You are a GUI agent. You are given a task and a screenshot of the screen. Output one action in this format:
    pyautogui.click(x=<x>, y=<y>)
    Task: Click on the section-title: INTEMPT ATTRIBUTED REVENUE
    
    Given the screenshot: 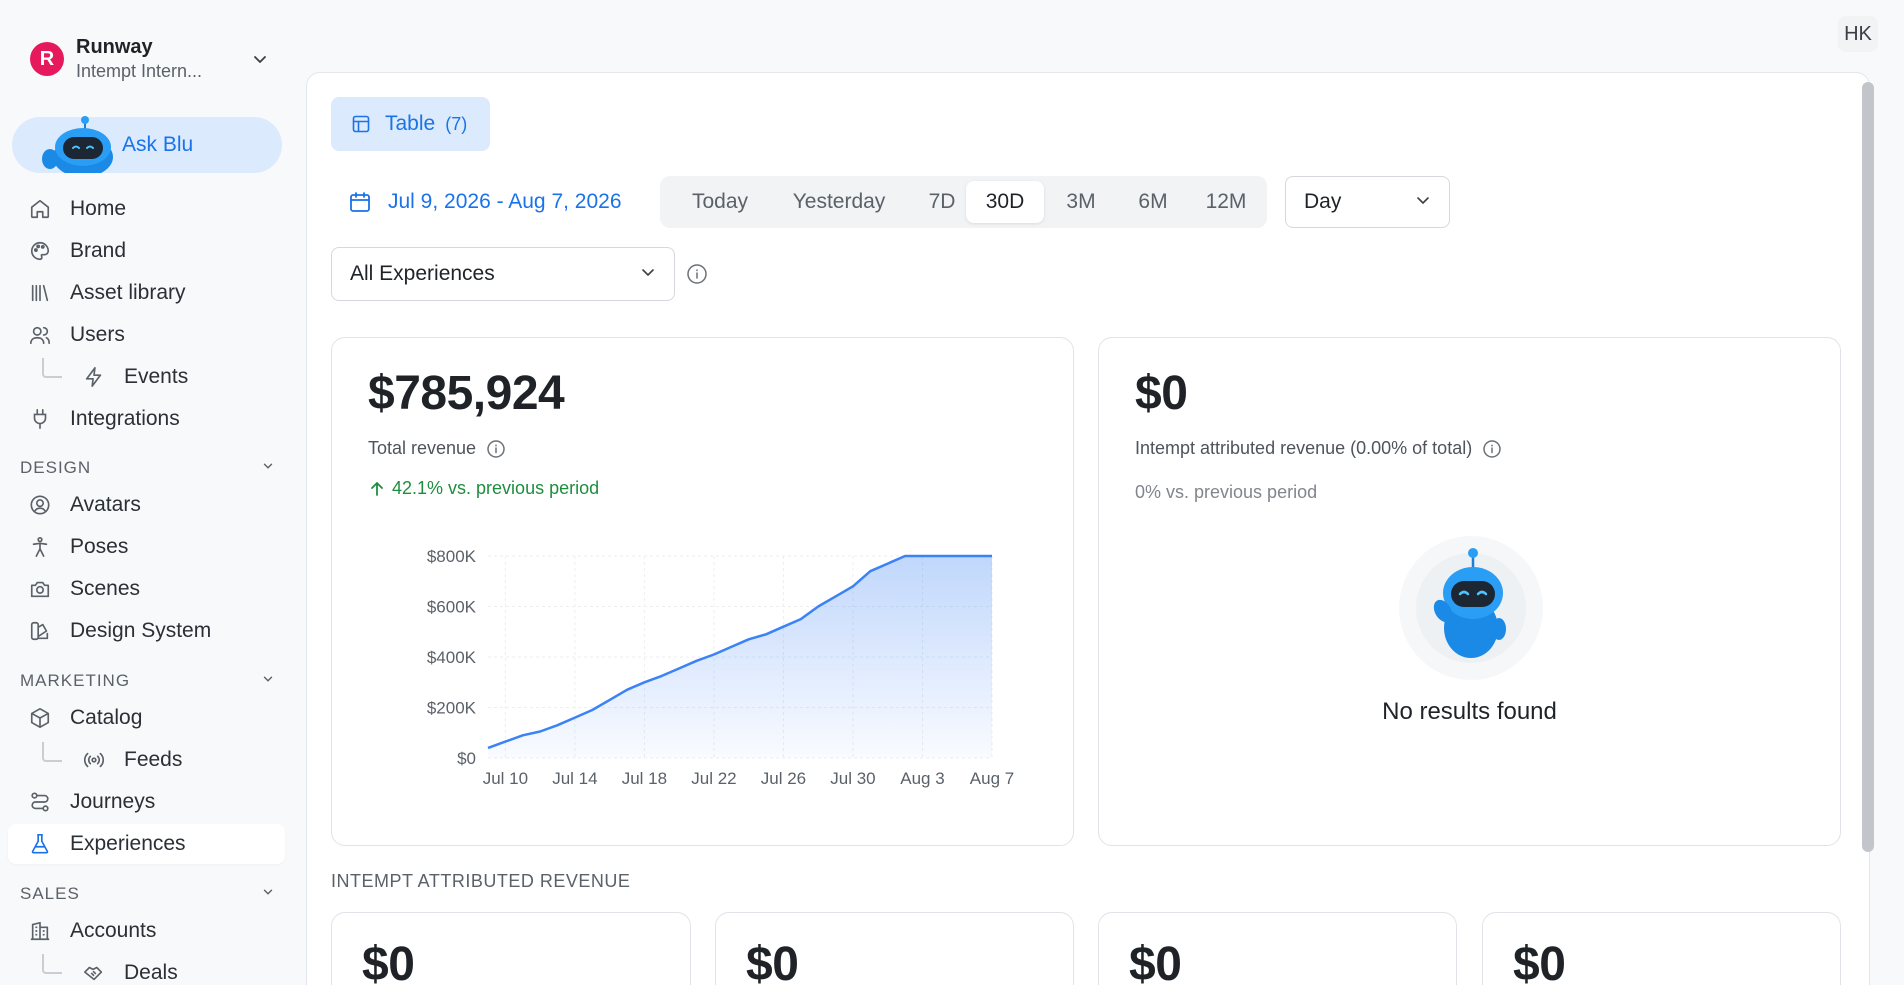 What is the action you would take?
    pyautogui.click(x=481, y=881)
    